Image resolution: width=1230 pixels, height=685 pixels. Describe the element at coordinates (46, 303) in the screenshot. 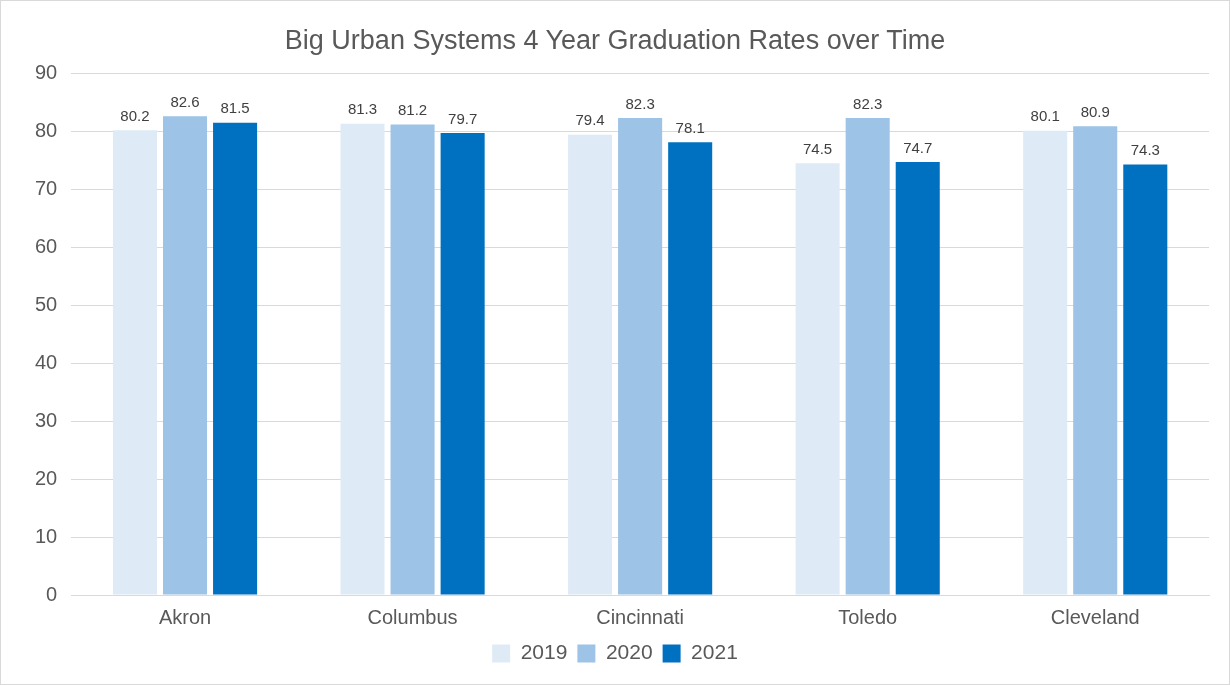

I see `y-tick-label: 50` at that location.